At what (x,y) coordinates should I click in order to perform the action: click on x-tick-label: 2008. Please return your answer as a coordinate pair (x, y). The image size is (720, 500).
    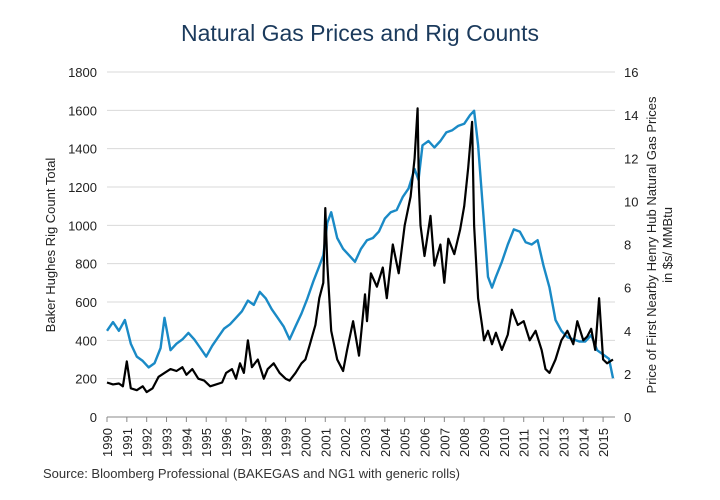
    Looking at the image, I should click on (464, 442).